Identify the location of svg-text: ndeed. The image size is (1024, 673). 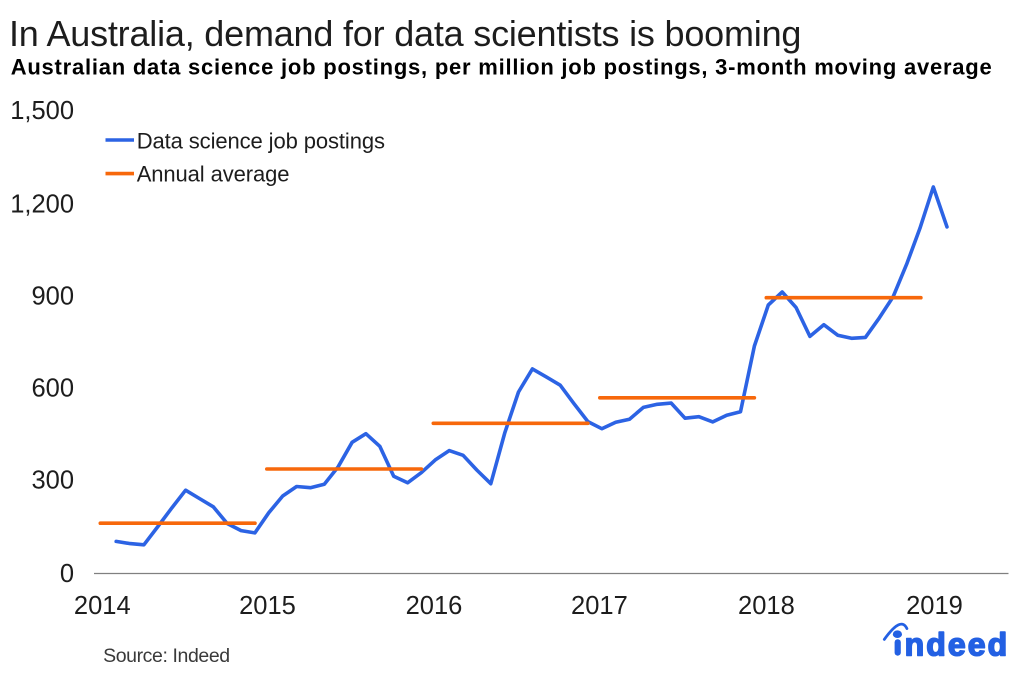
(957, 644).